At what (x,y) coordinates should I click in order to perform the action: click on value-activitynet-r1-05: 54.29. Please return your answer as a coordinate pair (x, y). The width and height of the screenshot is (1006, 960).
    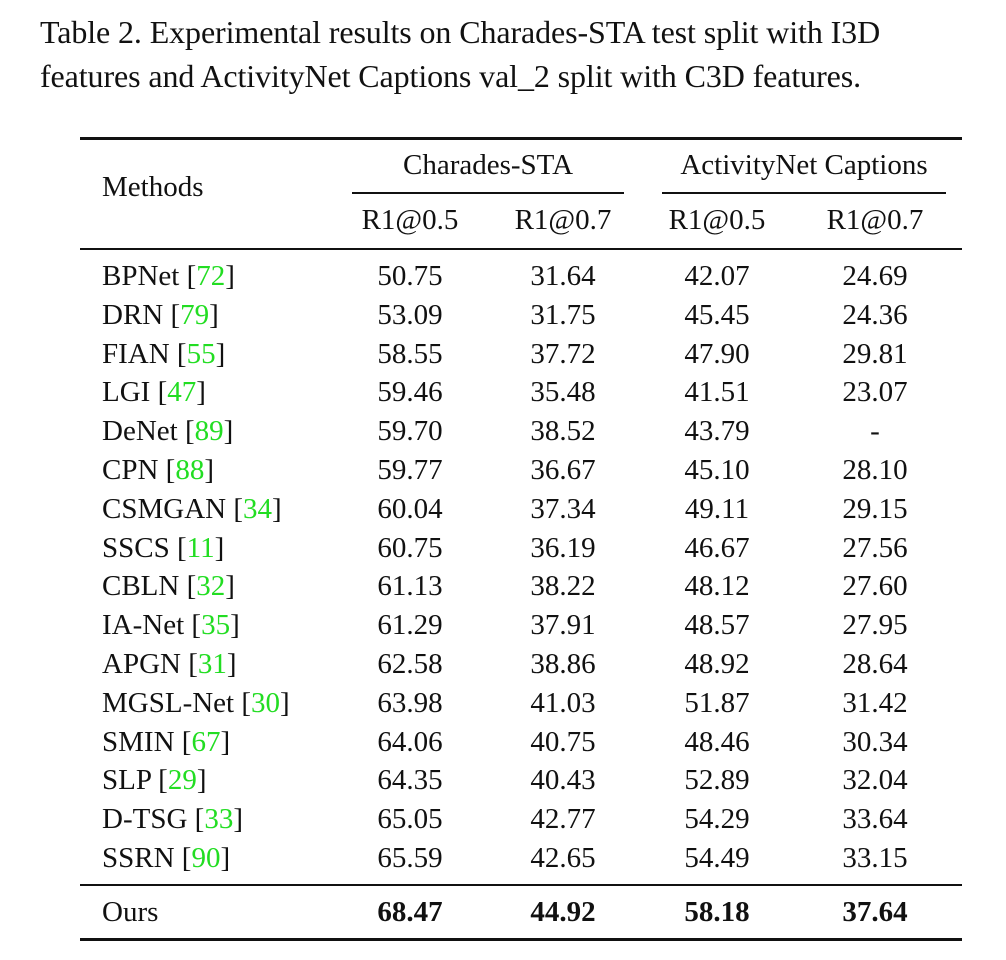
    Looking at the image, I should click on (717, 819).